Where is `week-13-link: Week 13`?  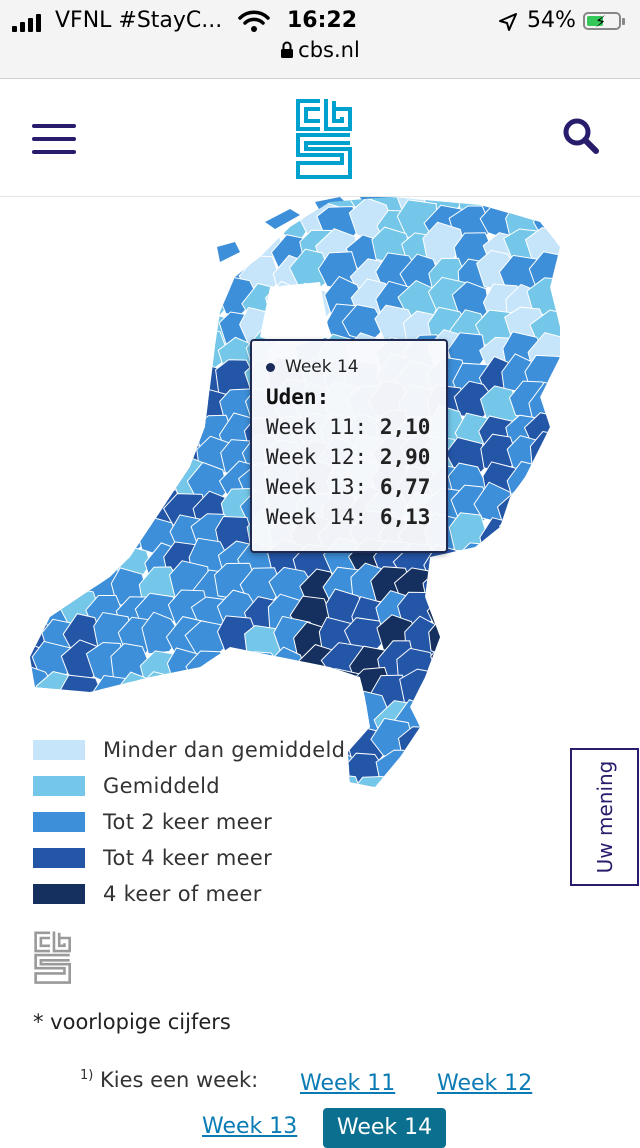
week-13-link: Week 13 is located at coordinates (250, 1126).